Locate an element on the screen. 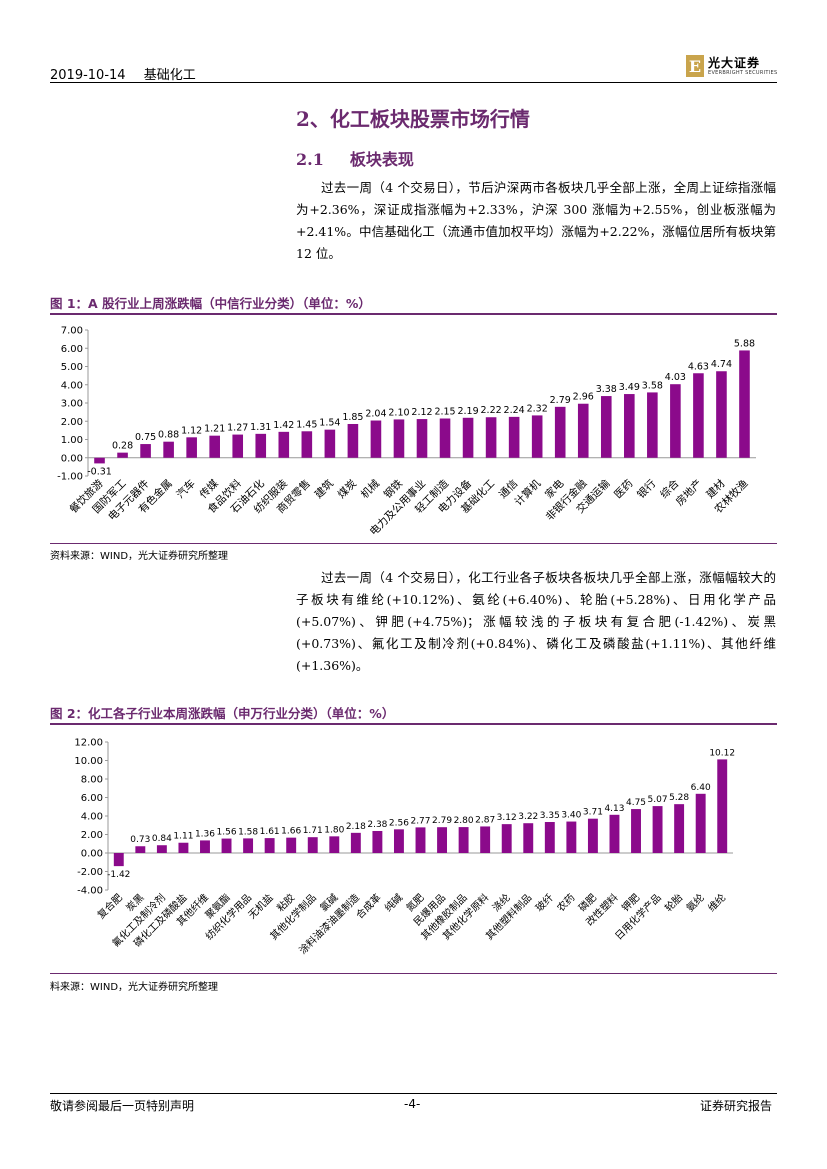 The height and width of the screenshot is (1169, 827). data-label: 1.66 is located at coordinates (291, 832).